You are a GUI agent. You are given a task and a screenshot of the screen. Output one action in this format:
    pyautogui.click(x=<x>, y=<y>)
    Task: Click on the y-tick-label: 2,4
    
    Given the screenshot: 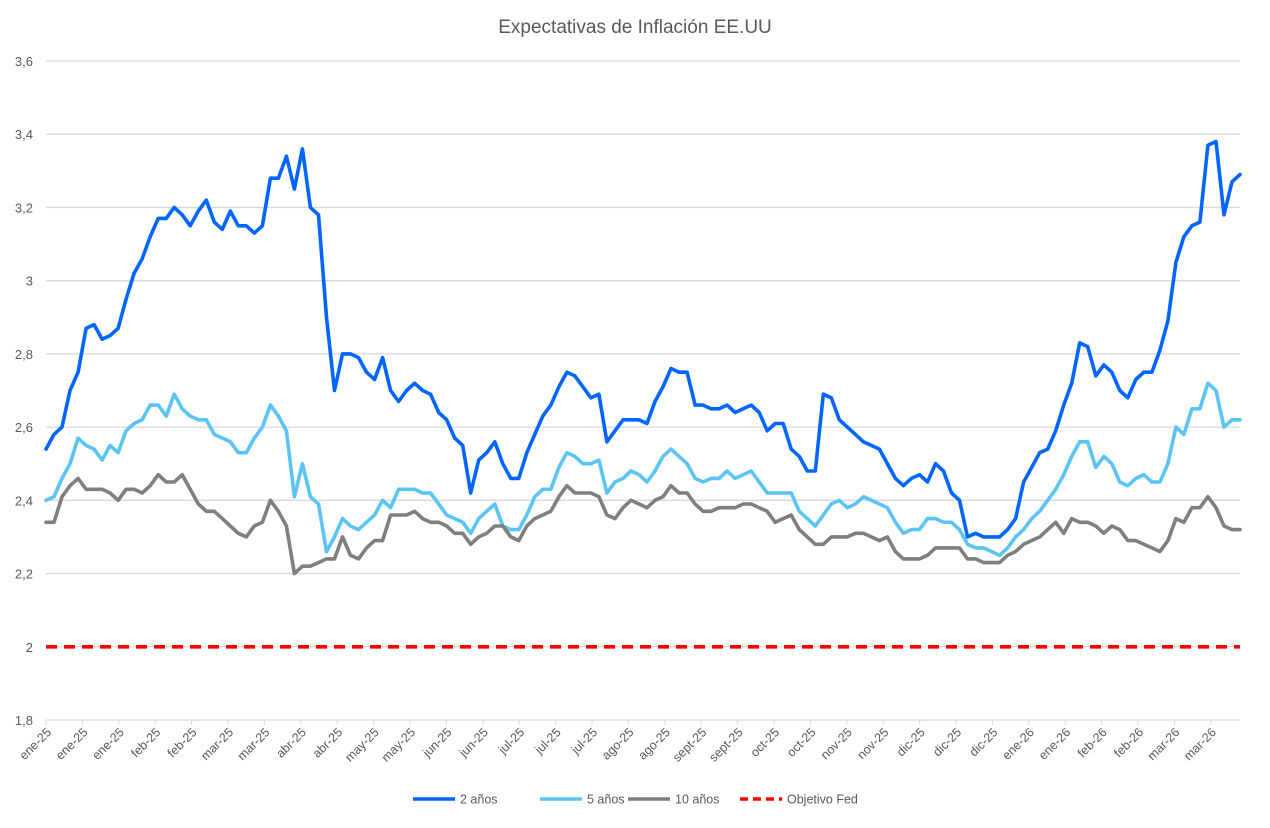 What is the action you would take?
    pyautogui.click(x=24, y=500)
    